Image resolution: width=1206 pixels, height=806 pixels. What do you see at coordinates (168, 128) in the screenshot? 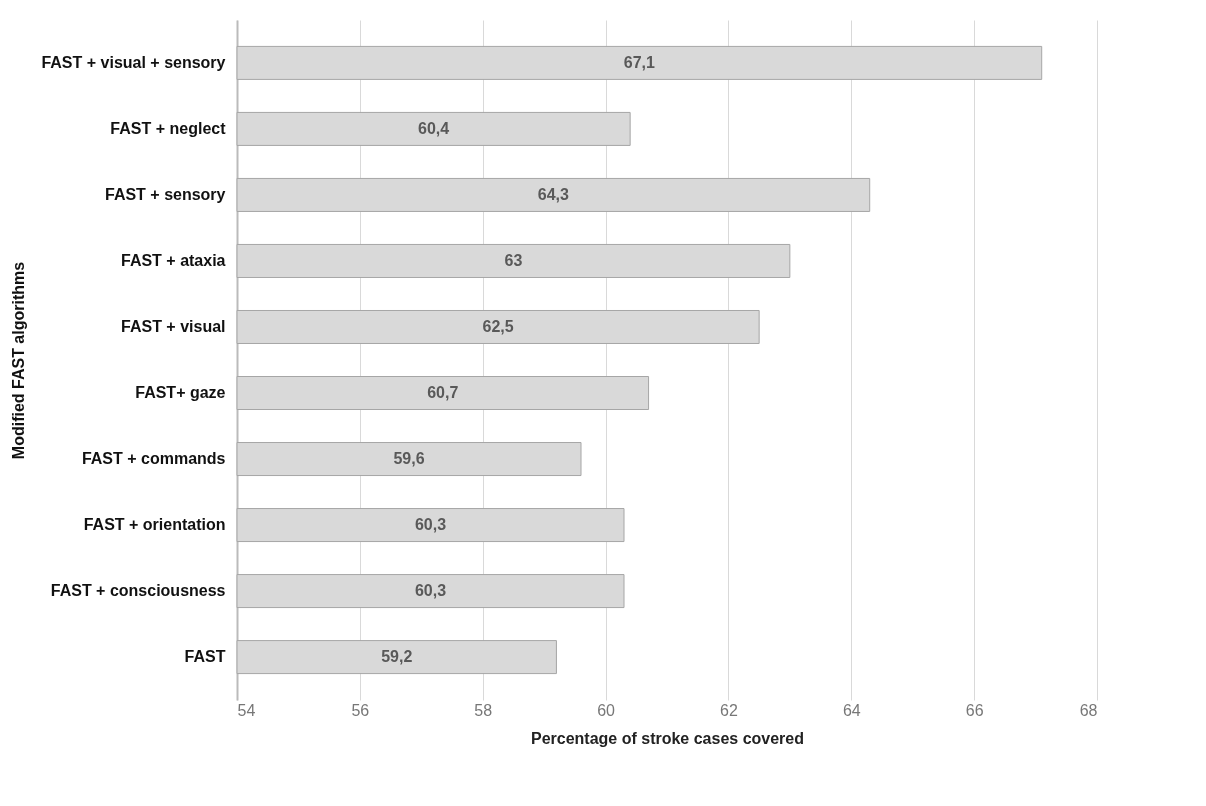
I see `y-tick-label: FAST + neglect` at bounding box center [168, 128].